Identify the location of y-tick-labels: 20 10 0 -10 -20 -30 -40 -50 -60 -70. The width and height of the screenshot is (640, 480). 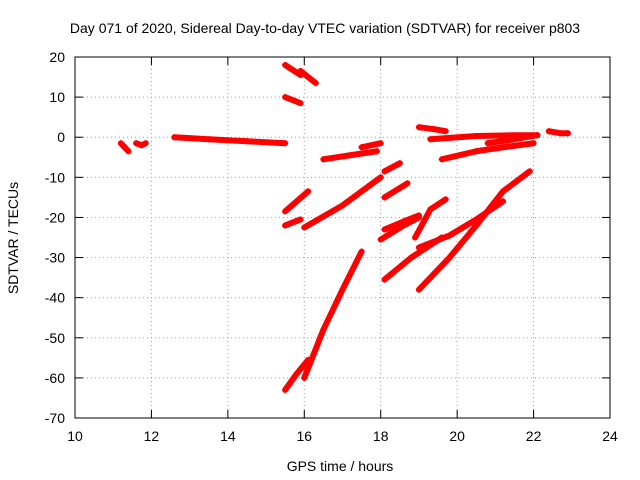
(55, 237).